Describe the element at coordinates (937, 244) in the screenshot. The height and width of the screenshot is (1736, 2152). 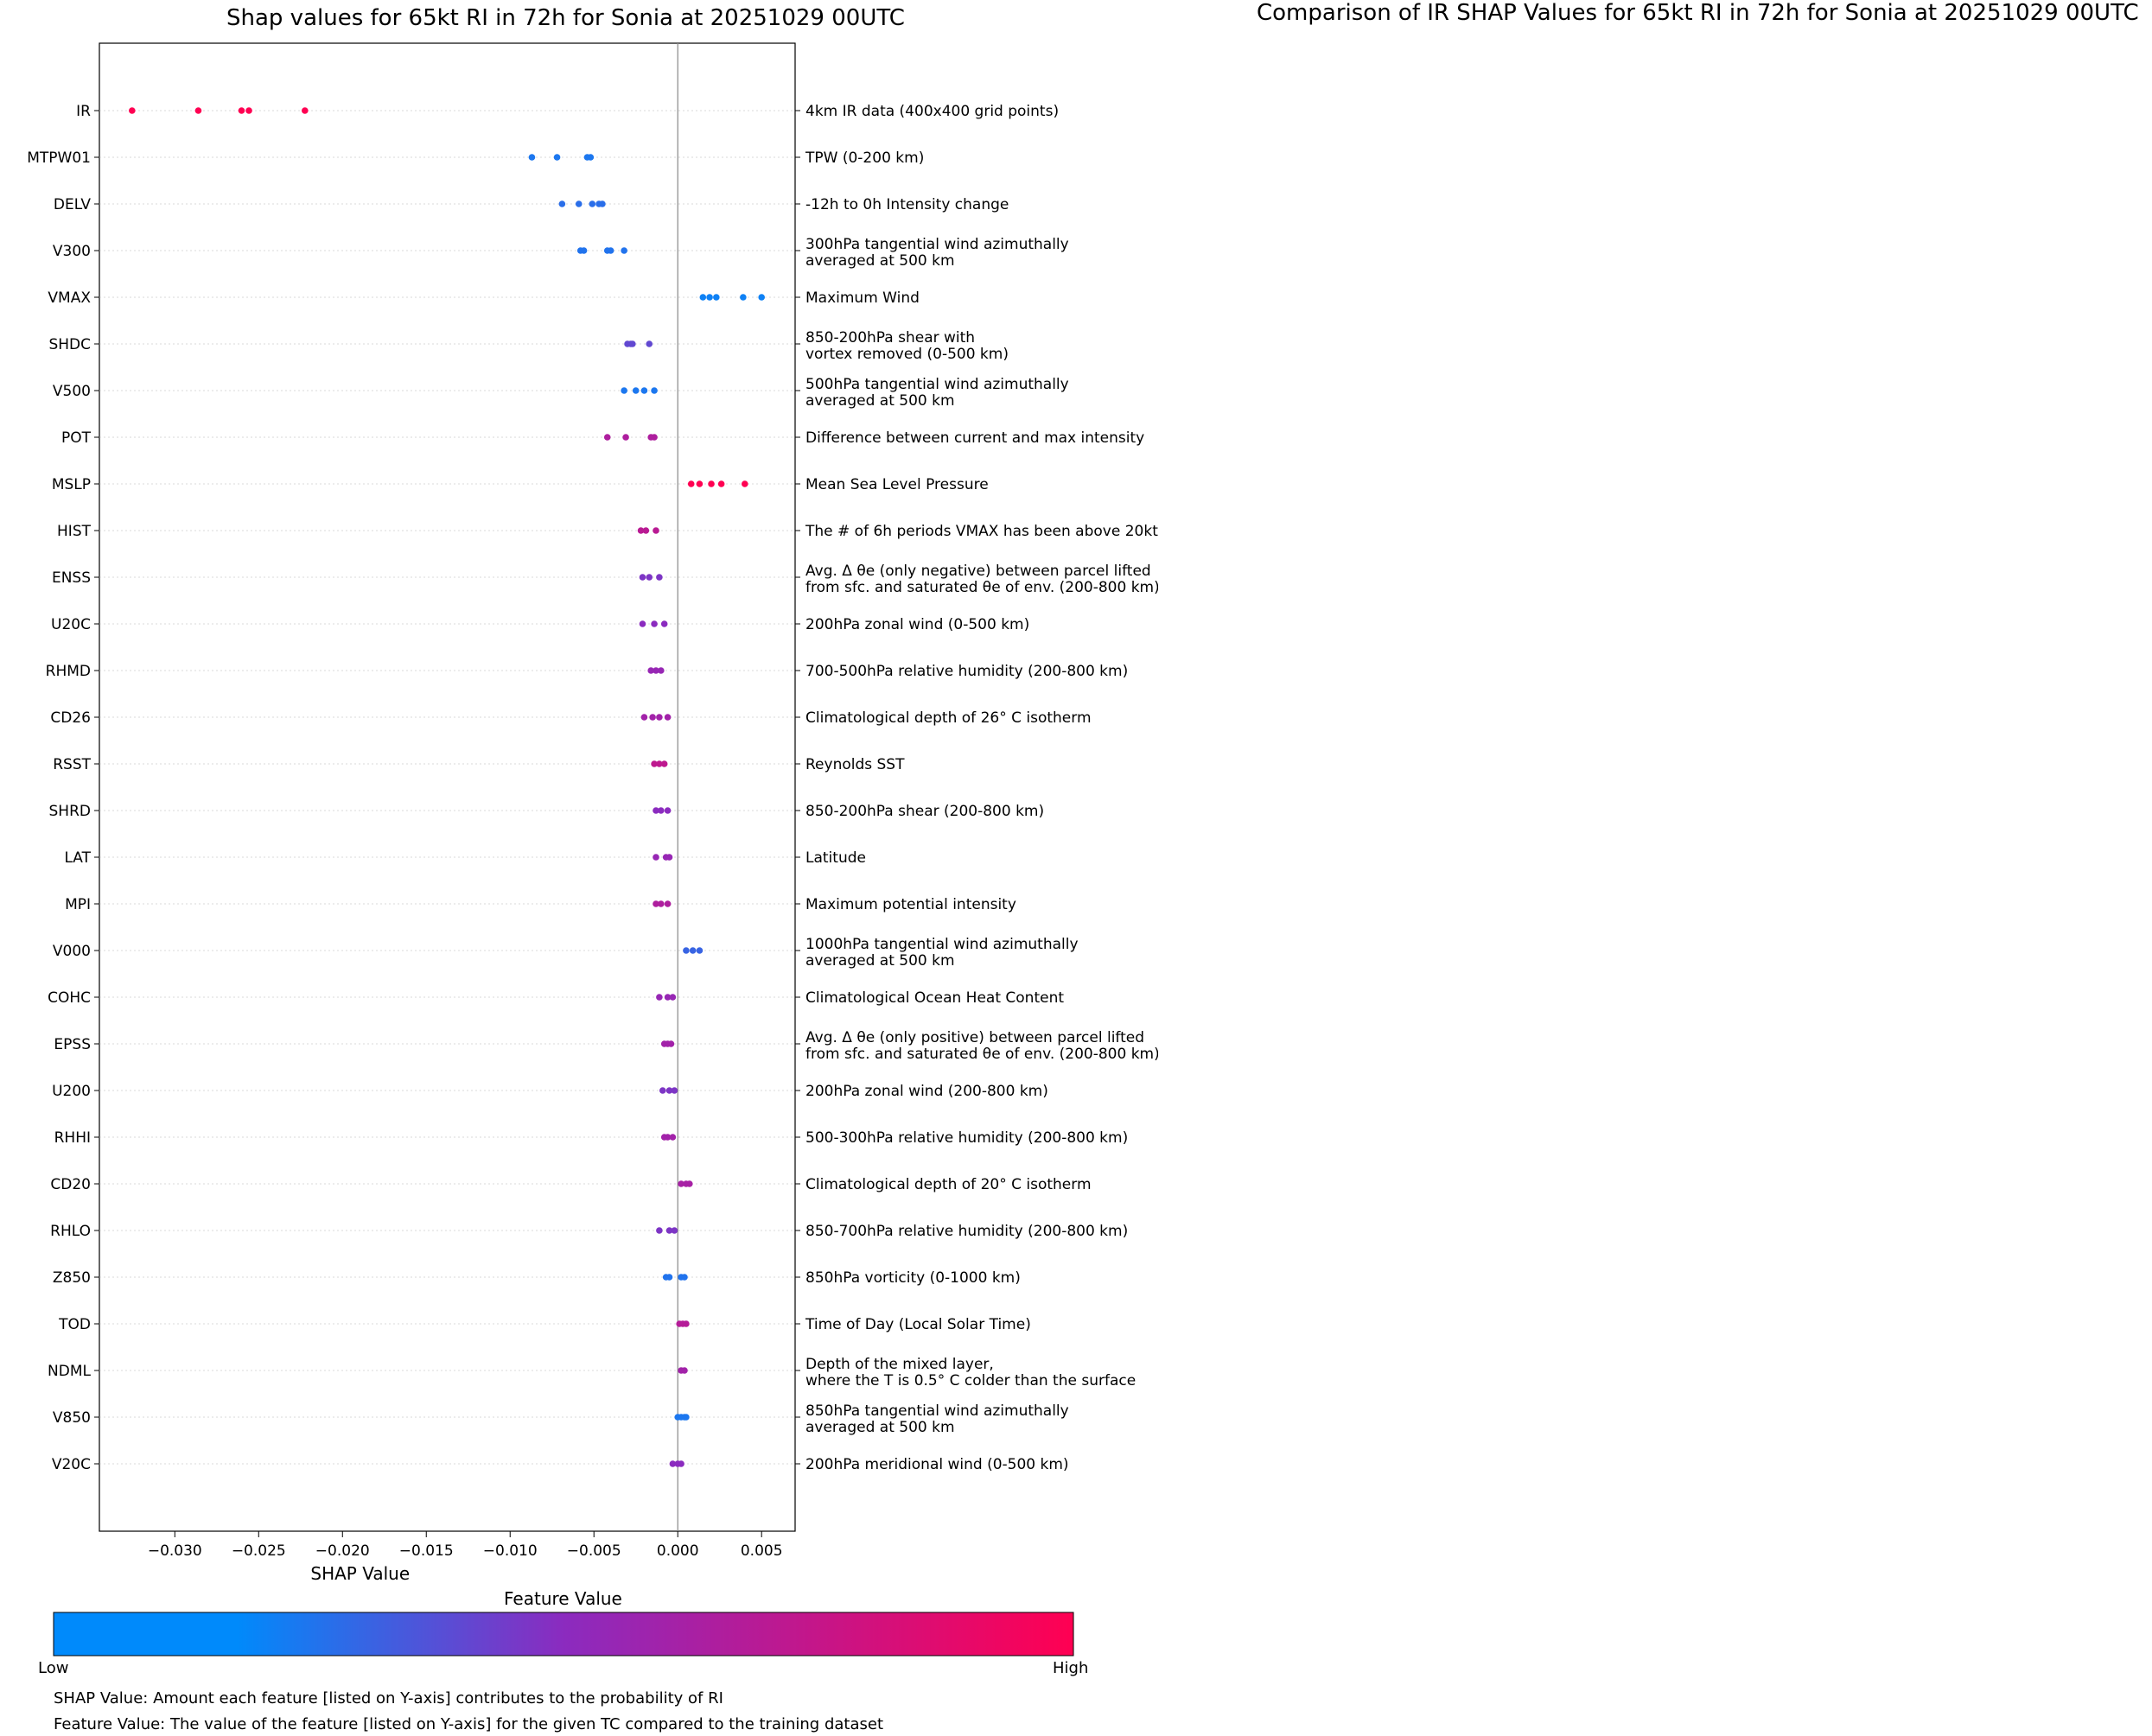
I see `feature-desc-v300: 300hPa tangential wind azimuthally` at that location.